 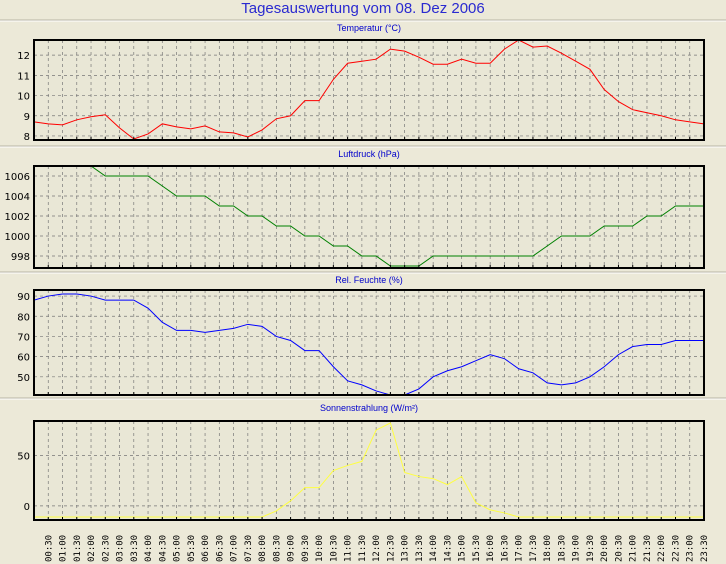 I want to click on y-tick-label: 1002, so click(x=17, y=217).